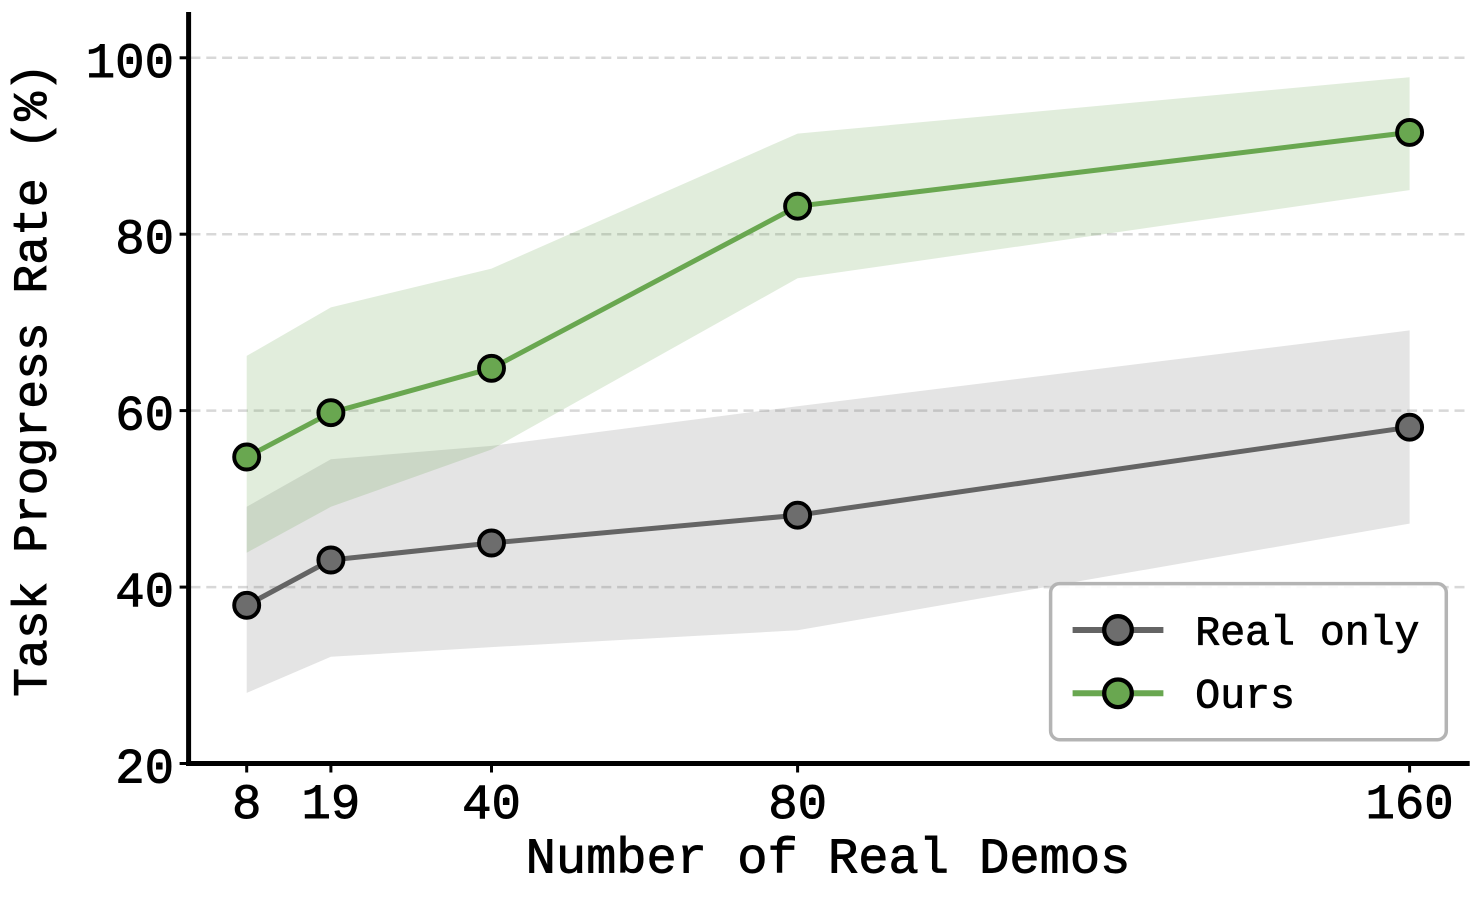 The image size is (1482, 899). I want to click on svg-text: 160, so click(1409, 805).